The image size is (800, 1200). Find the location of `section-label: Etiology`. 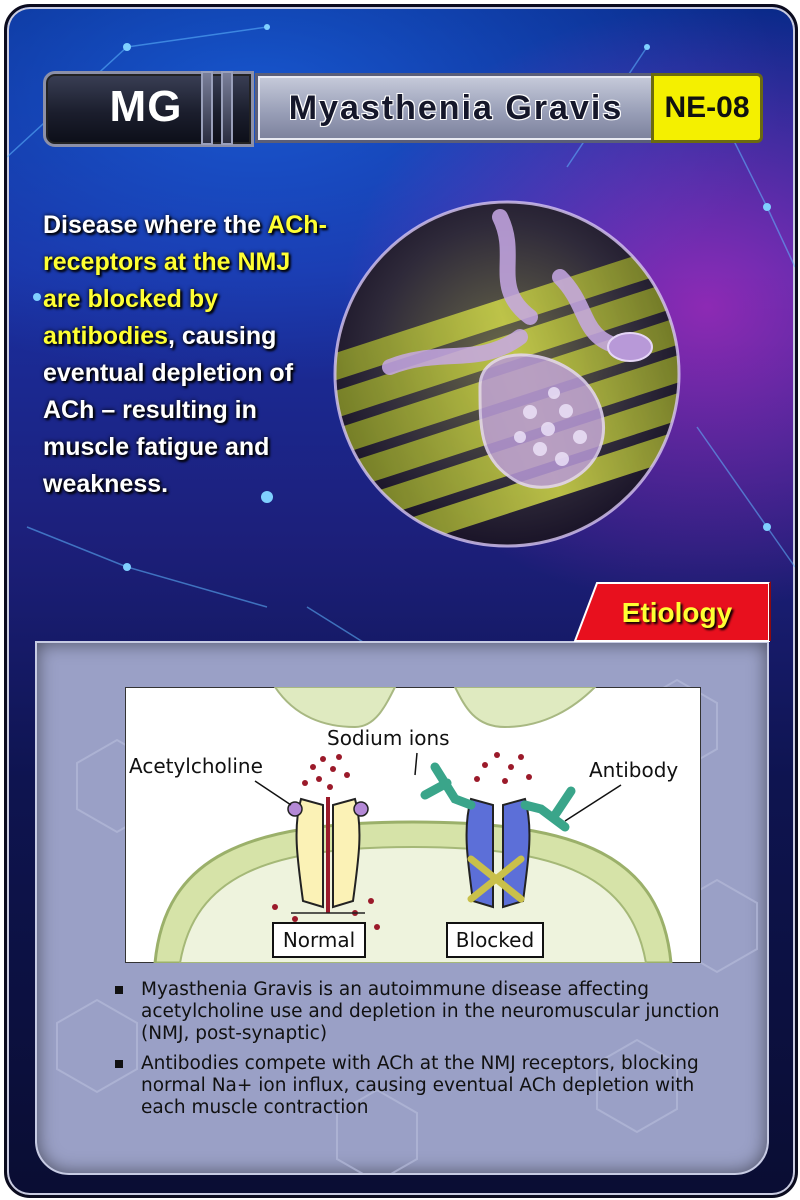

section-label: Etiology is located at coordinates (677, 612).